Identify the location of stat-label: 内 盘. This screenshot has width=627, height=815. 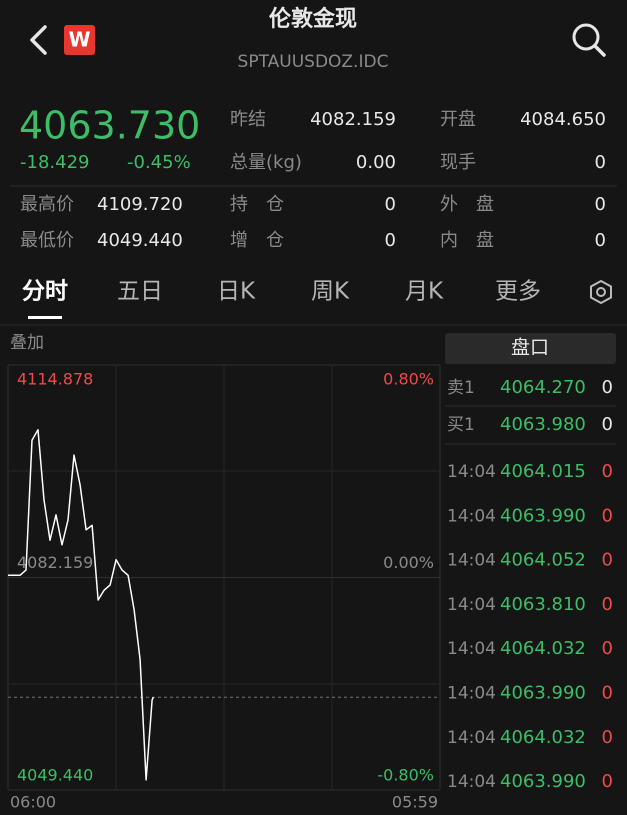
(467, 240).